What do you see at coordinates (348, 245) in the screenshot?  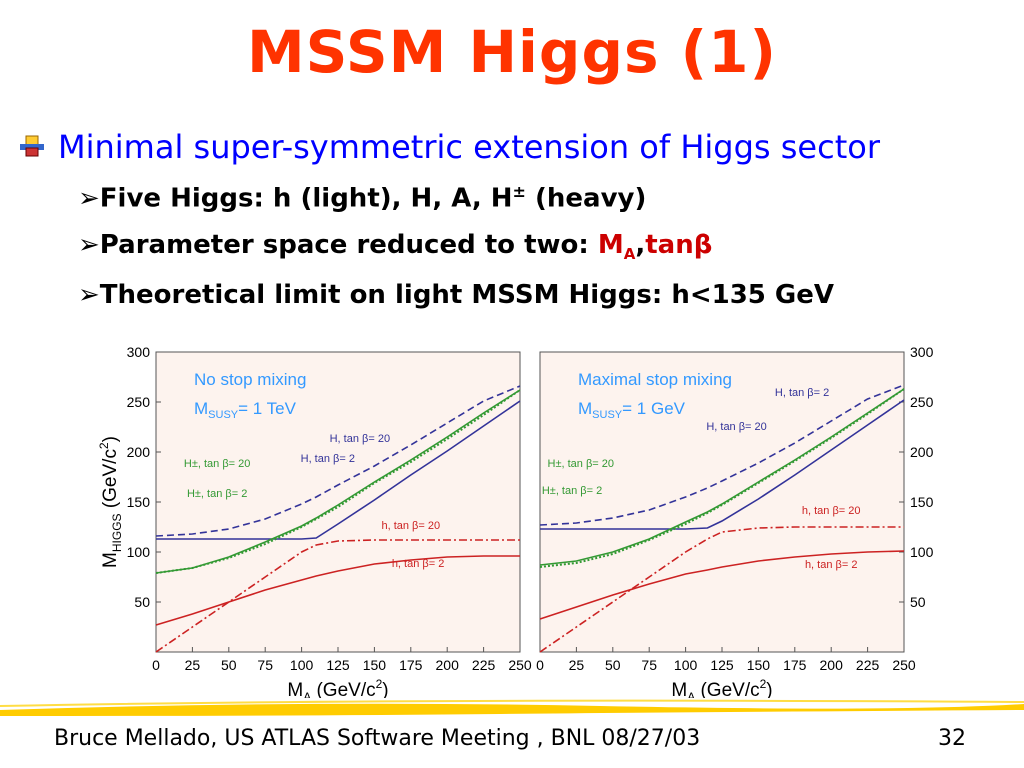 I see `subbullet-text: Parameter space reduced to two:` at bounding box center [348, 245].